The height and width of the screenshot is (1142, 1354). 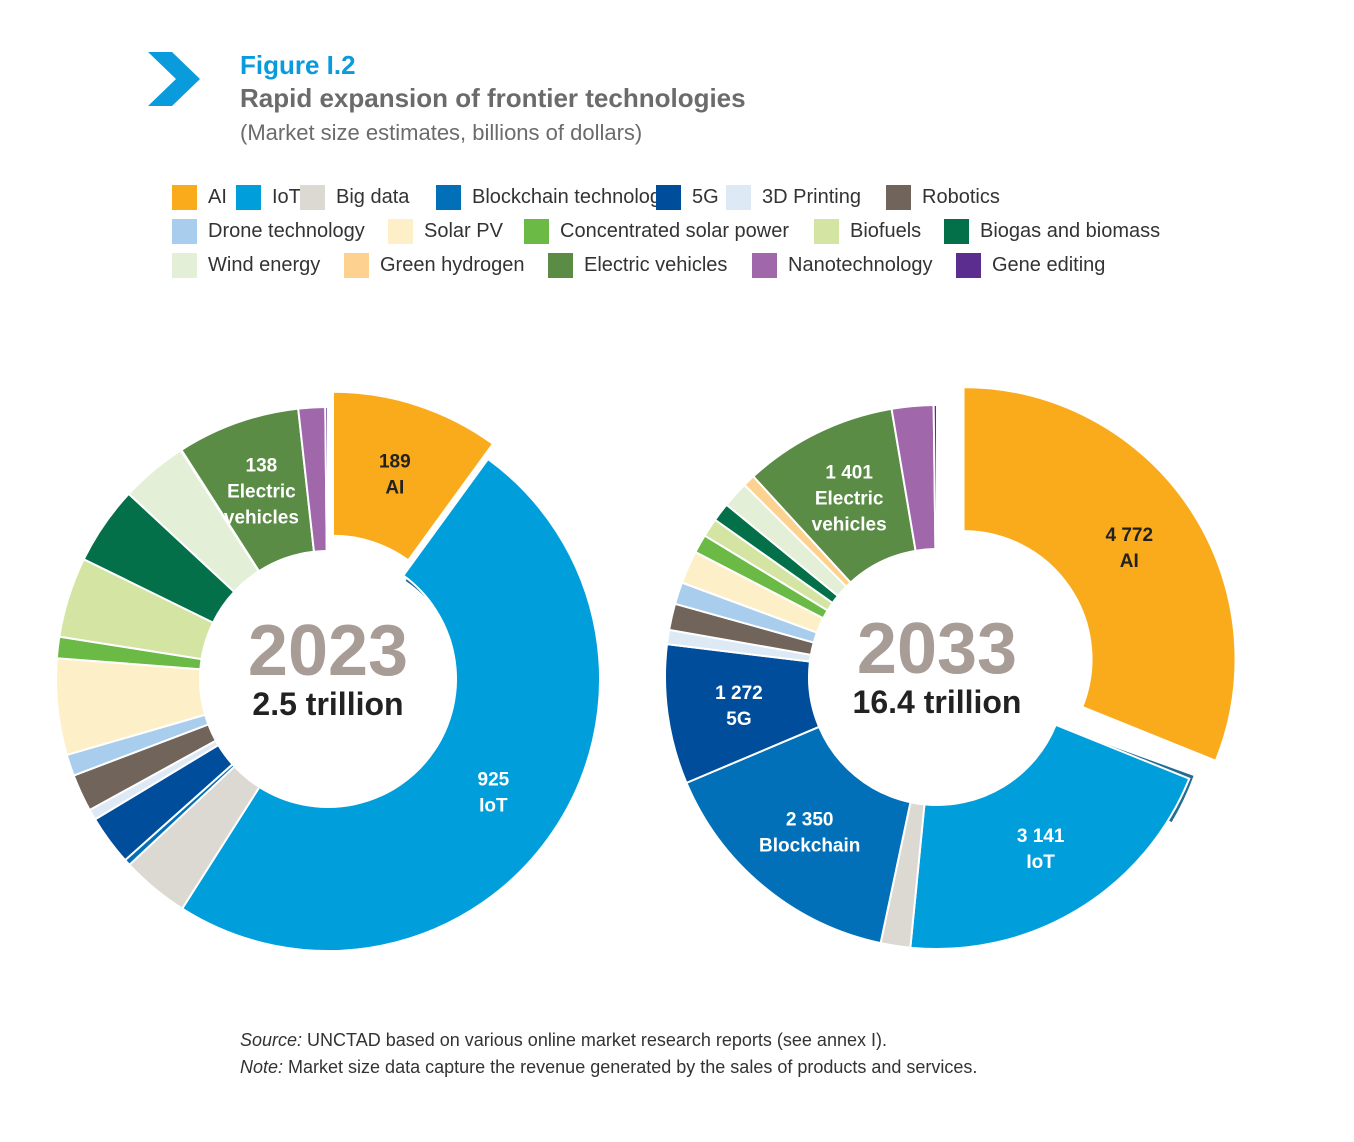 What do you see at coordinates (886, 230) in the screenshot?
I see `legend-label: Biofuels` at bounding box center [886, 230].